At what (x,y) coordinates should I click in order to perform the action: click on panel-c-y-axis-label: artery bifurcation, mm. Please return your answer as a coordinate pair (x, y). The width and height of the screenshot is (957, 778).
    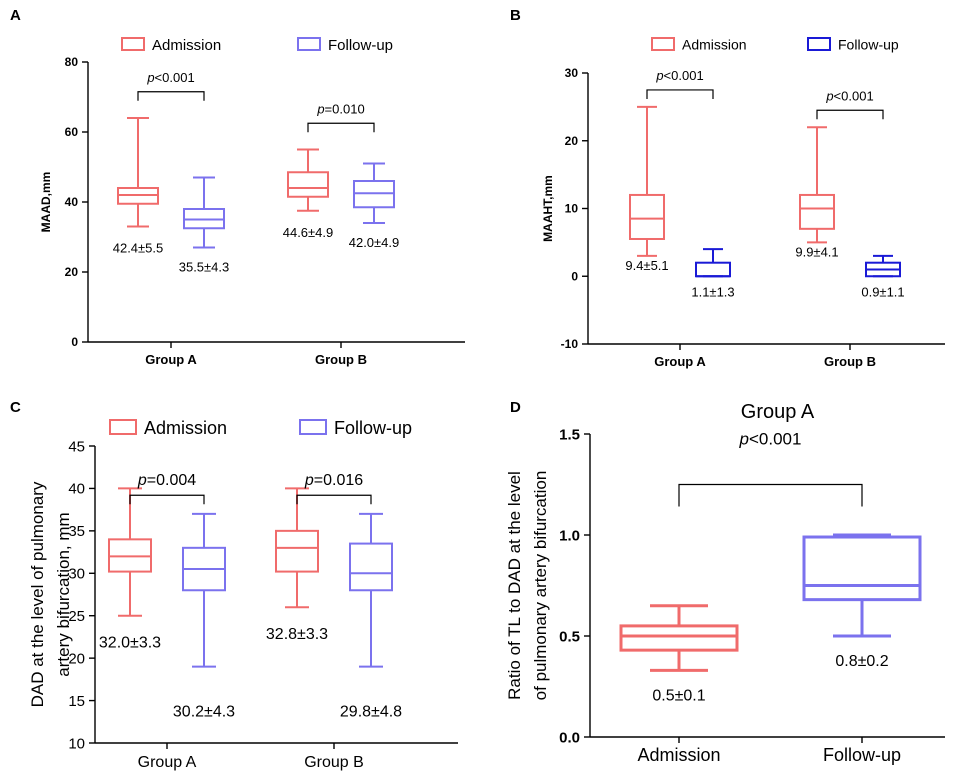
    Looking at the image, I should click on (63, 594).